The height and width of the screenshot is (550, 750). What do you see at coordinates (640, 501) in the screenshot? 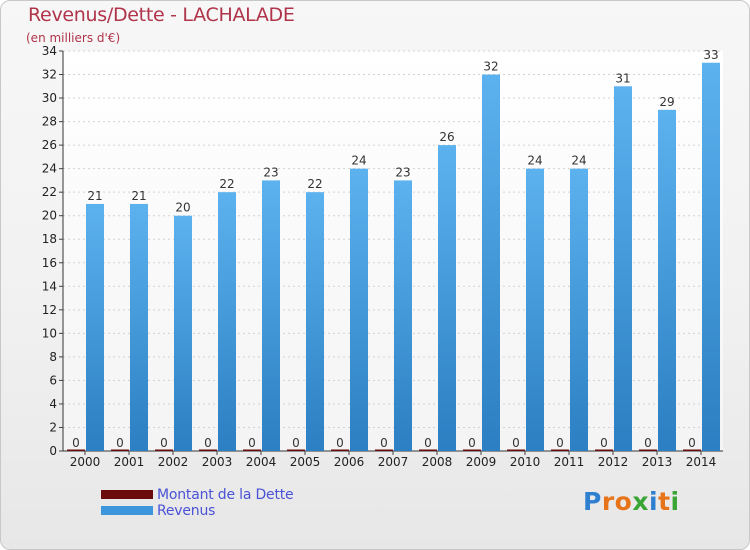
I see `logo-letter: x` at bounding box center [640, 501].